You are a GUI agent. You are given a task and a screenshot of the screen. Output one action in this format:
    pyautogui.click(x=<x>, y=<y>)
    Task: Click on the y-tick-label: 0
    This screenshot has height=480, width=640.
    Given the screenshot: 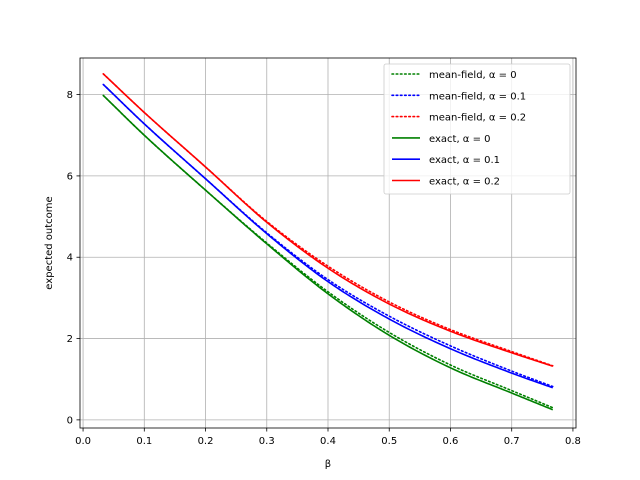 What is the action you would take?
    pyautogui.click(x=70, y=420)
    